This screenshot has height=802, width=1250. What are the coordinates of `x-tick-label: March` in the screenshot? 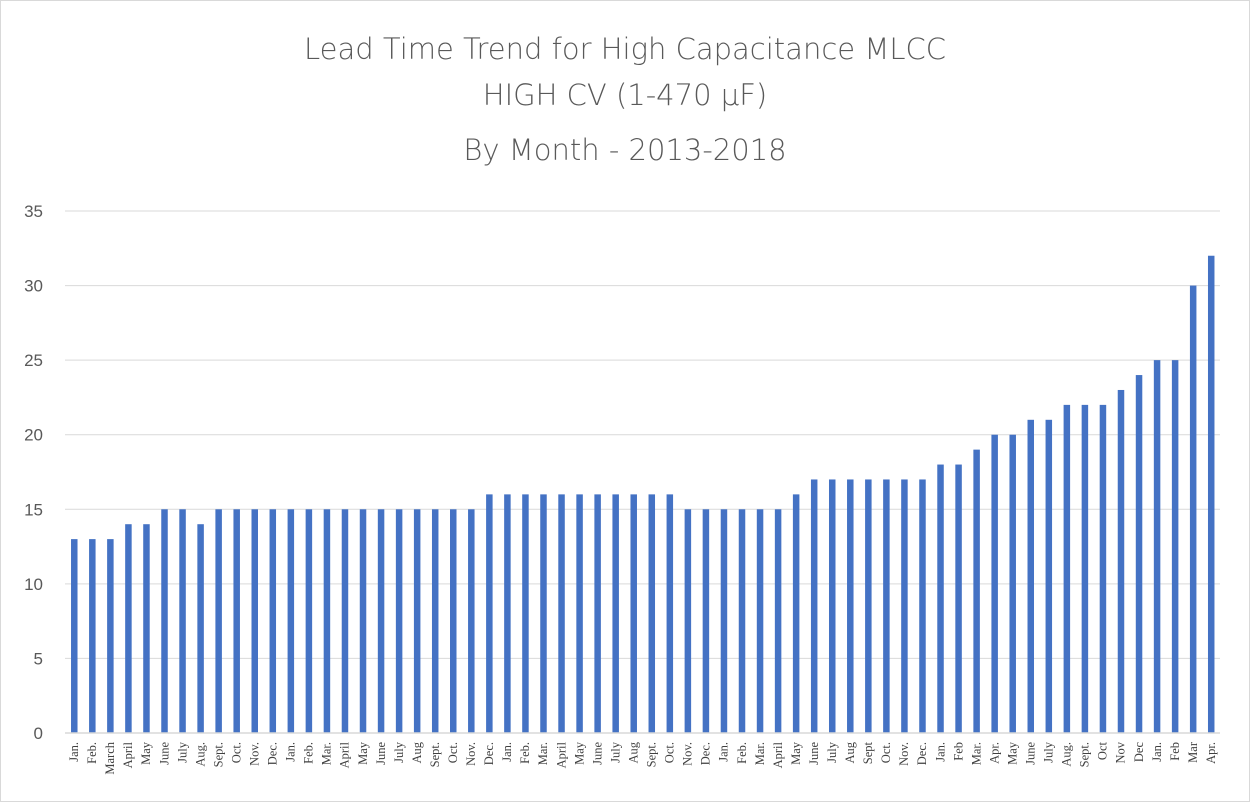 It's located at (110, 757).